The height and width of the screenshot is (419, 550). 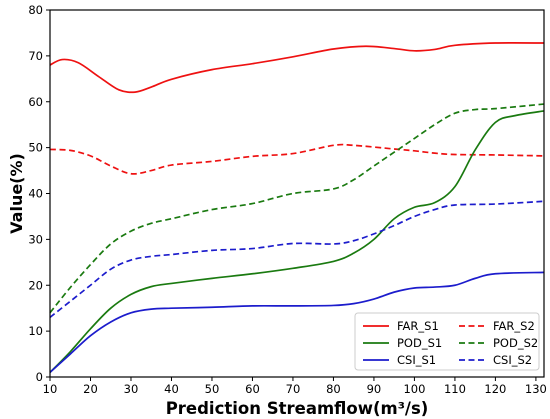 I want to click on x-tick-label: 70, so click(x=293, y=389).